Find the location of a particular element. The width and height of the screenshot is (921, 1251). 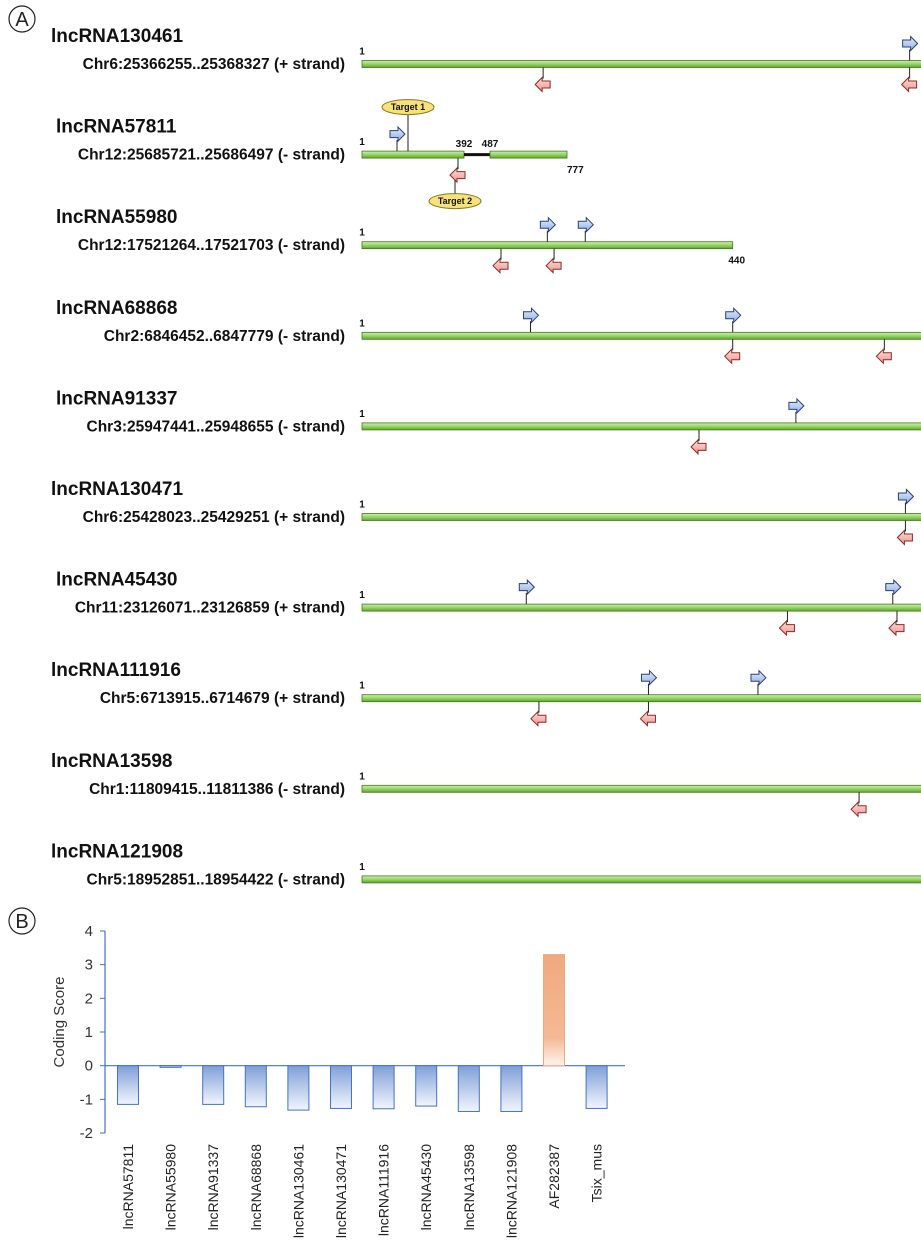

panel-a-letter: A is located at coordinates (22, 20).